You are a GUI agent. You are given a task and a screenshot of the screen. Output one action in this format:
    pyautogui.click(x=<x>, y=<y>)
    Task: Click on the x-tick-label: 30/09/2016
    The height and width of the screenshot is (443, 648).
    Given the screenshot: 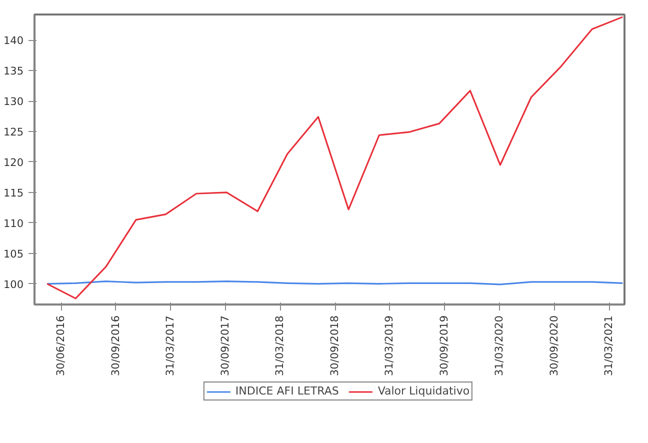 What is the action you would take?
    pyautogui.click(x=116, y=345)
    